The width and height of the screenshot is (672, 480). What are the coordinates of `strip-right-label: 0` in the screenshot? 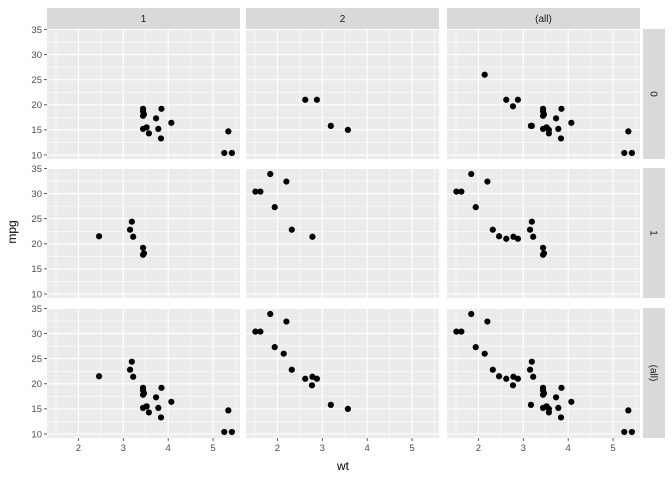 It's located at (653, 94).